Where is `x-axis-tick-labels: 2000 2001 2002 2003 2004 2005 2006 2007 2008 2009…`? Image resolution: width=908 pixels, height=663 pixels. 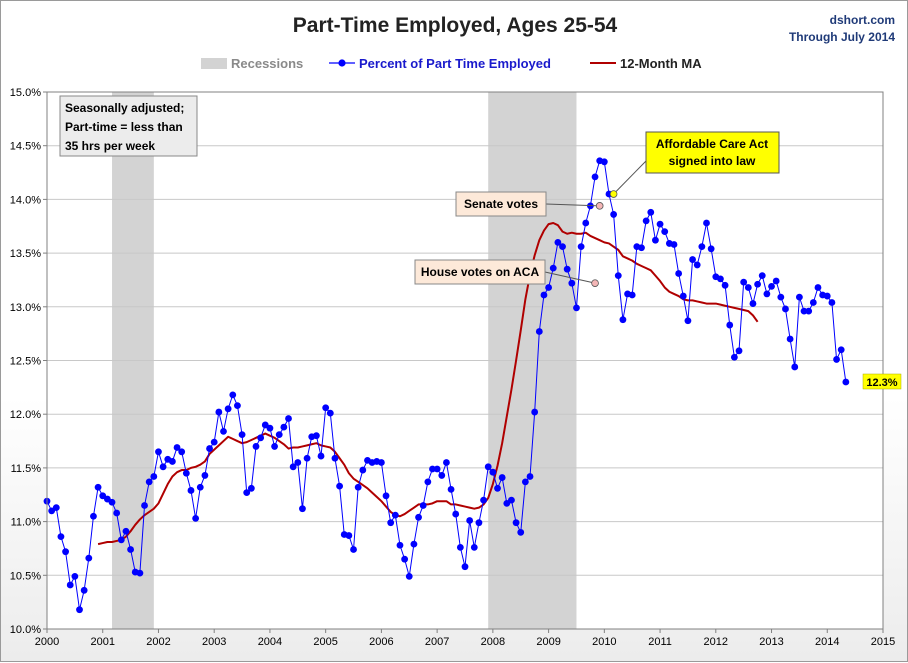
x-axis-tick-labels: 2000 2001 2002 2003 2004 2005 2006 2007 2008 2009… is located at coordinates (465, 642).